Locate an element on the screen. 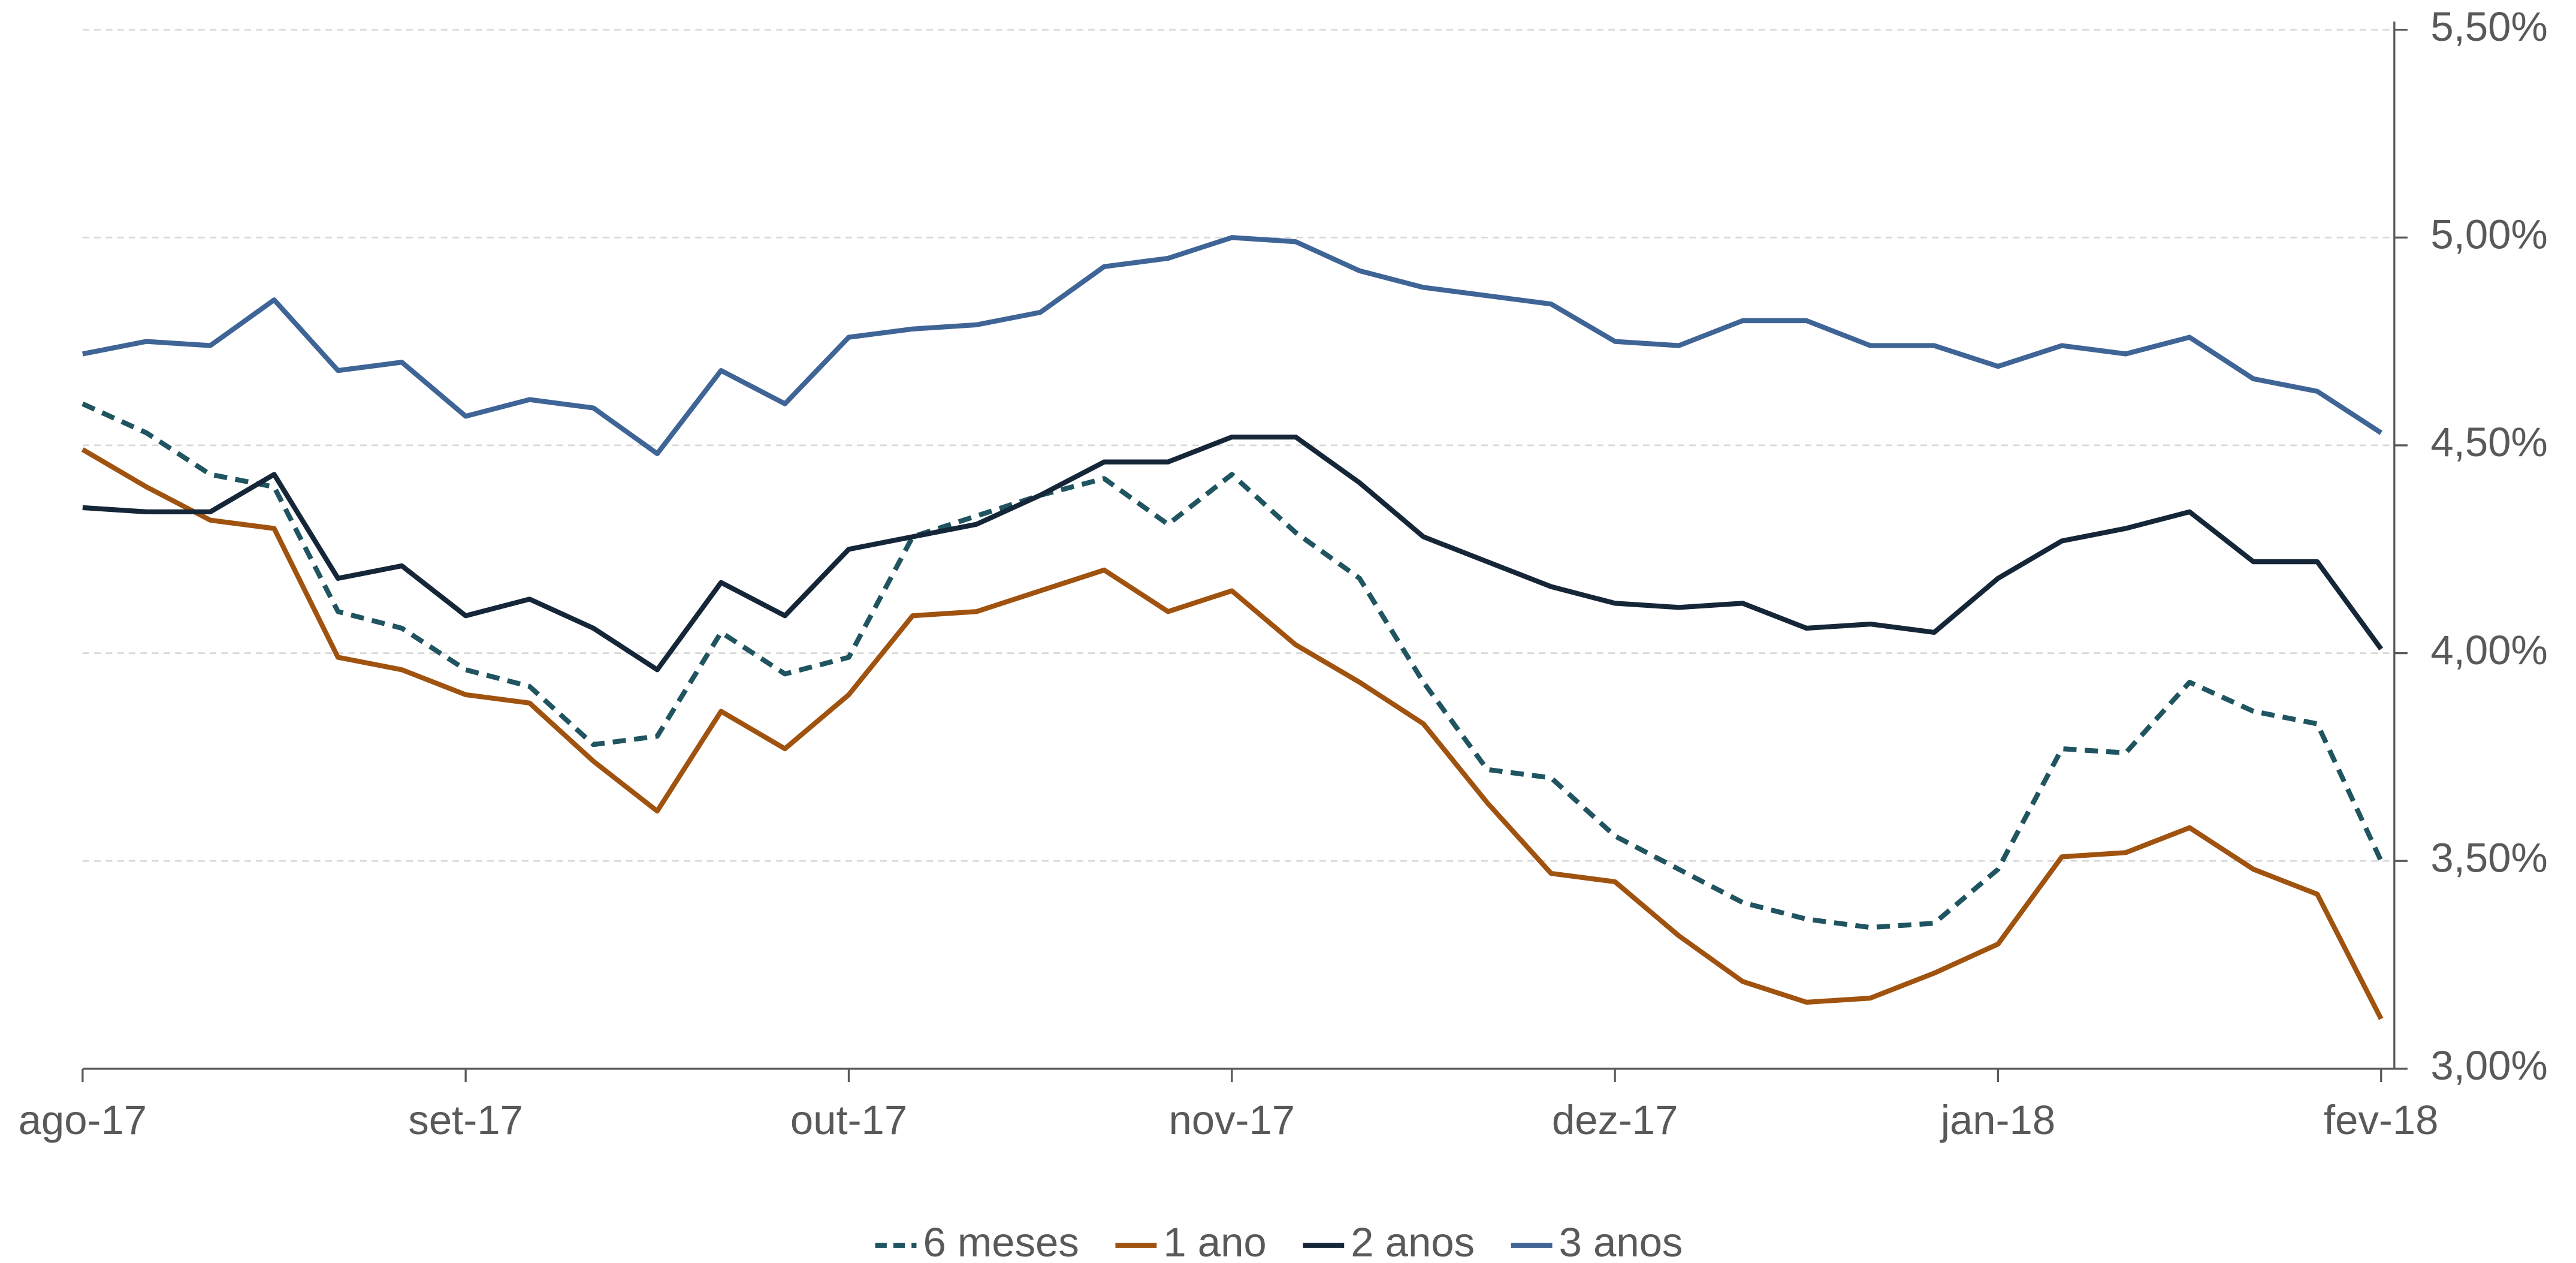 This screenshot has width=2576, height=1263. legend-label: 3 anos is located at coordinates (1621, 1241).